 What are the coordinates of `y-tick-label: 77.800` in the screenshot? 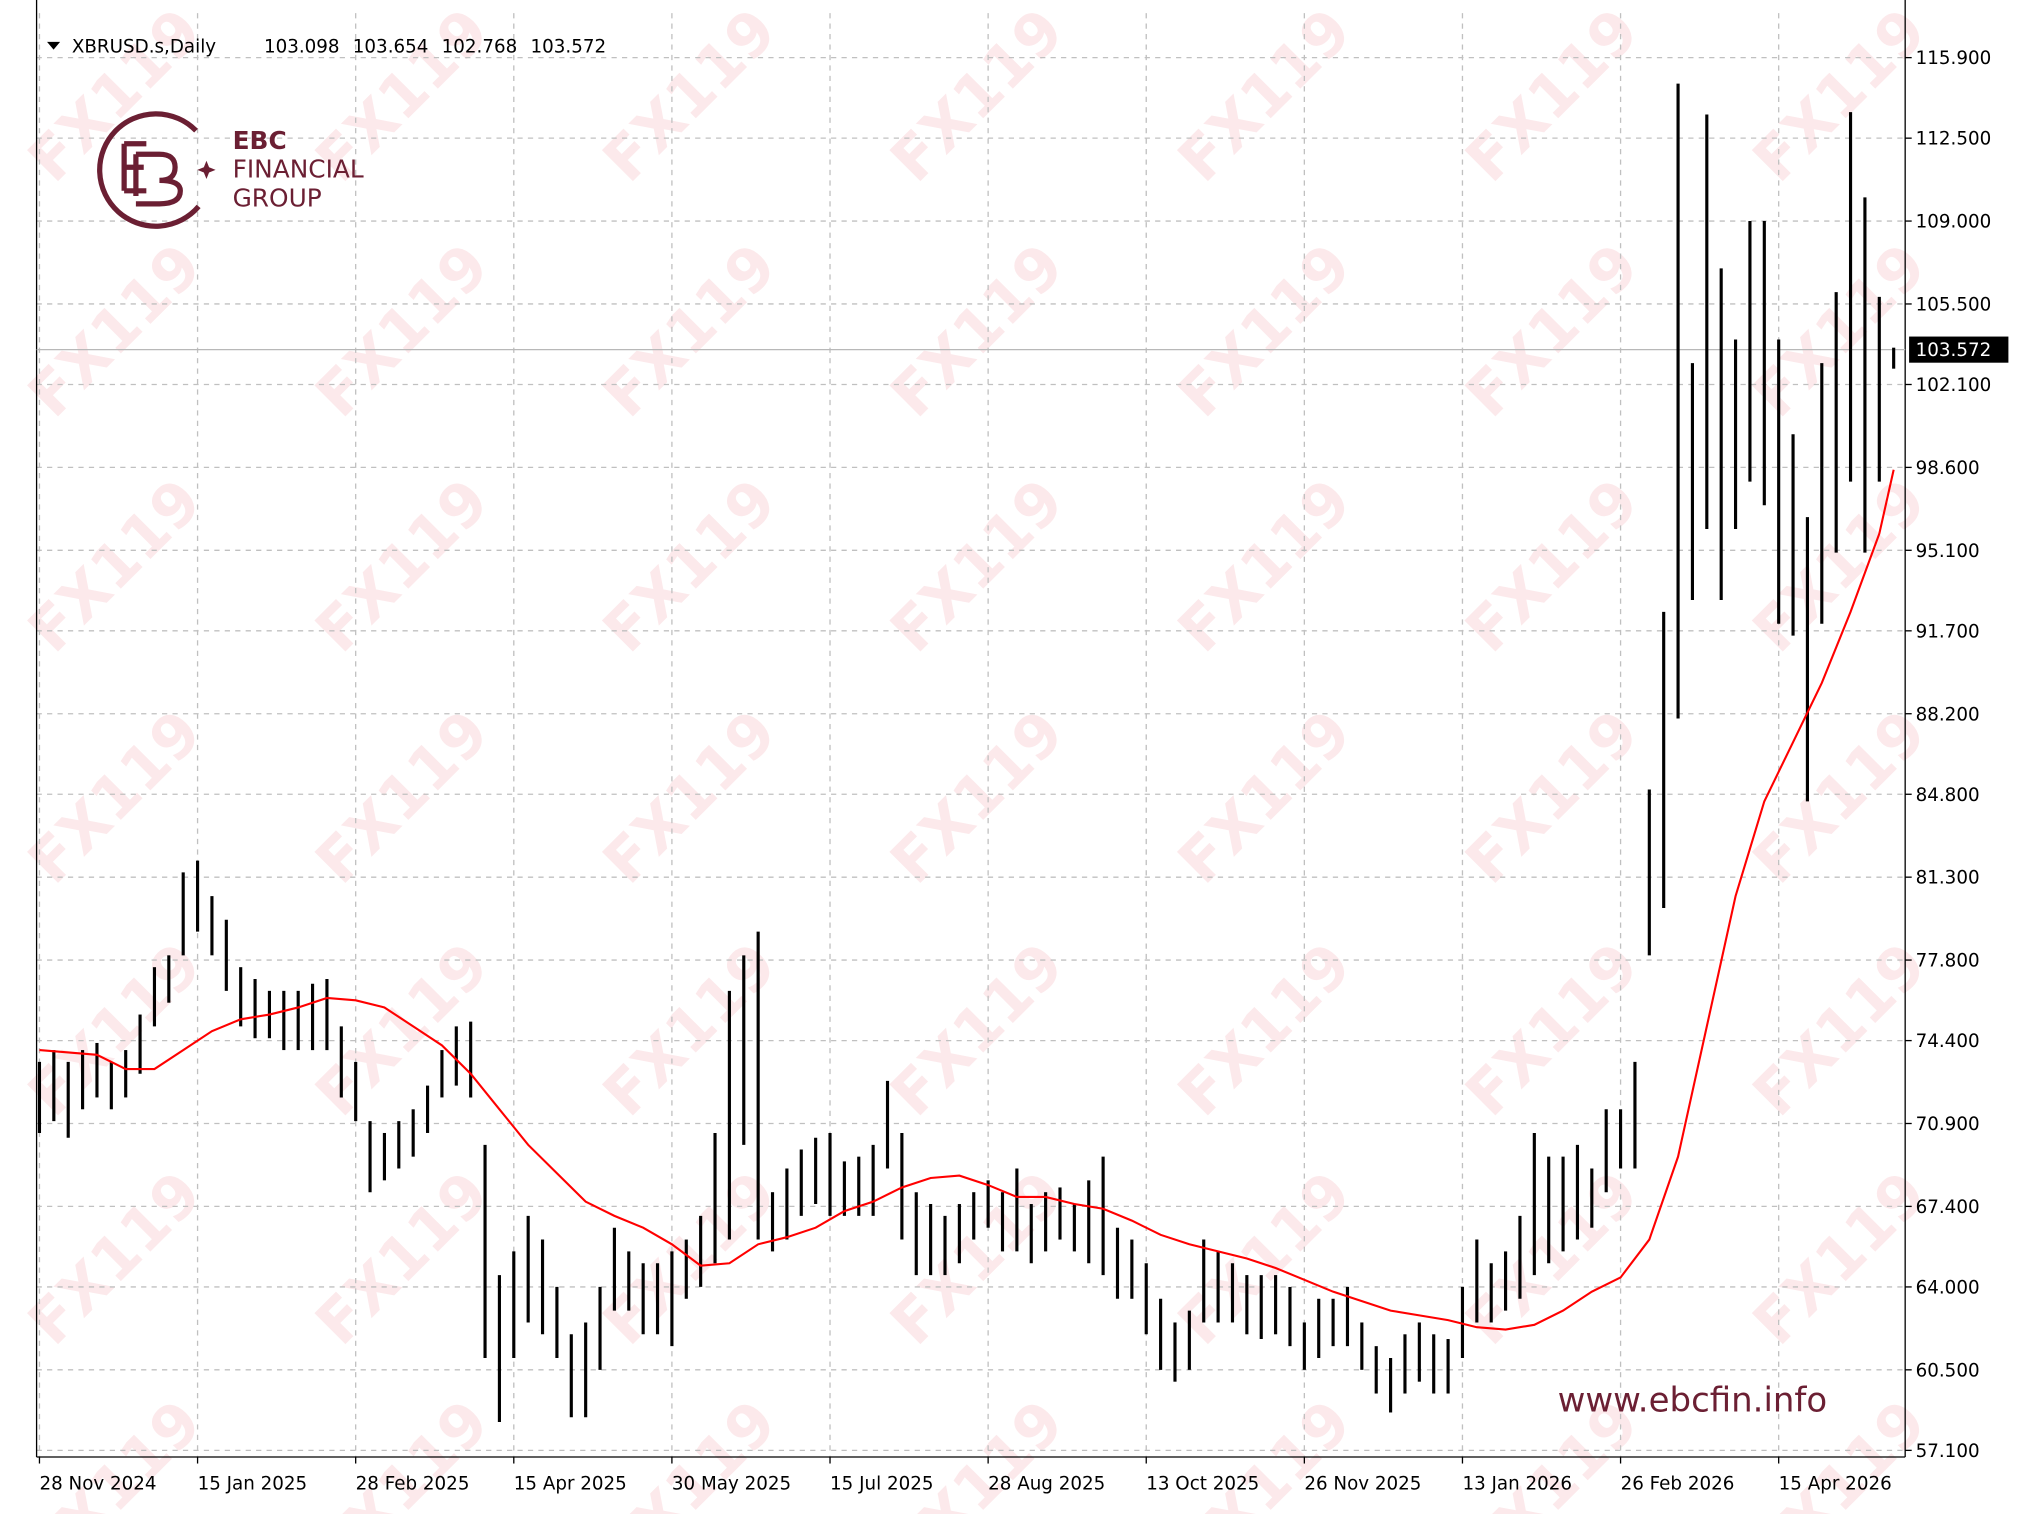 It's located at (1948, 961).